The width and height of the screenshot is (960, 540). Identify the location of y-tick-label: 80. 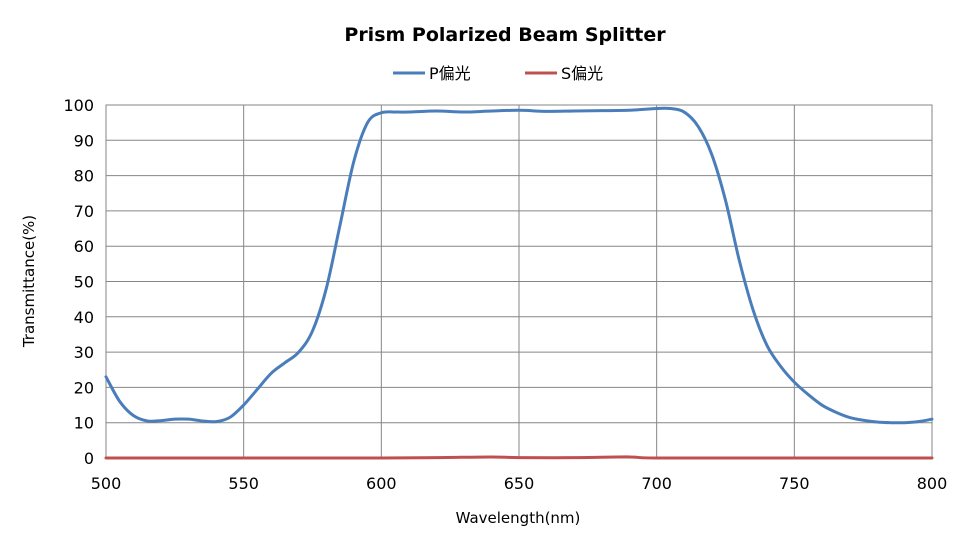
(84, 176).